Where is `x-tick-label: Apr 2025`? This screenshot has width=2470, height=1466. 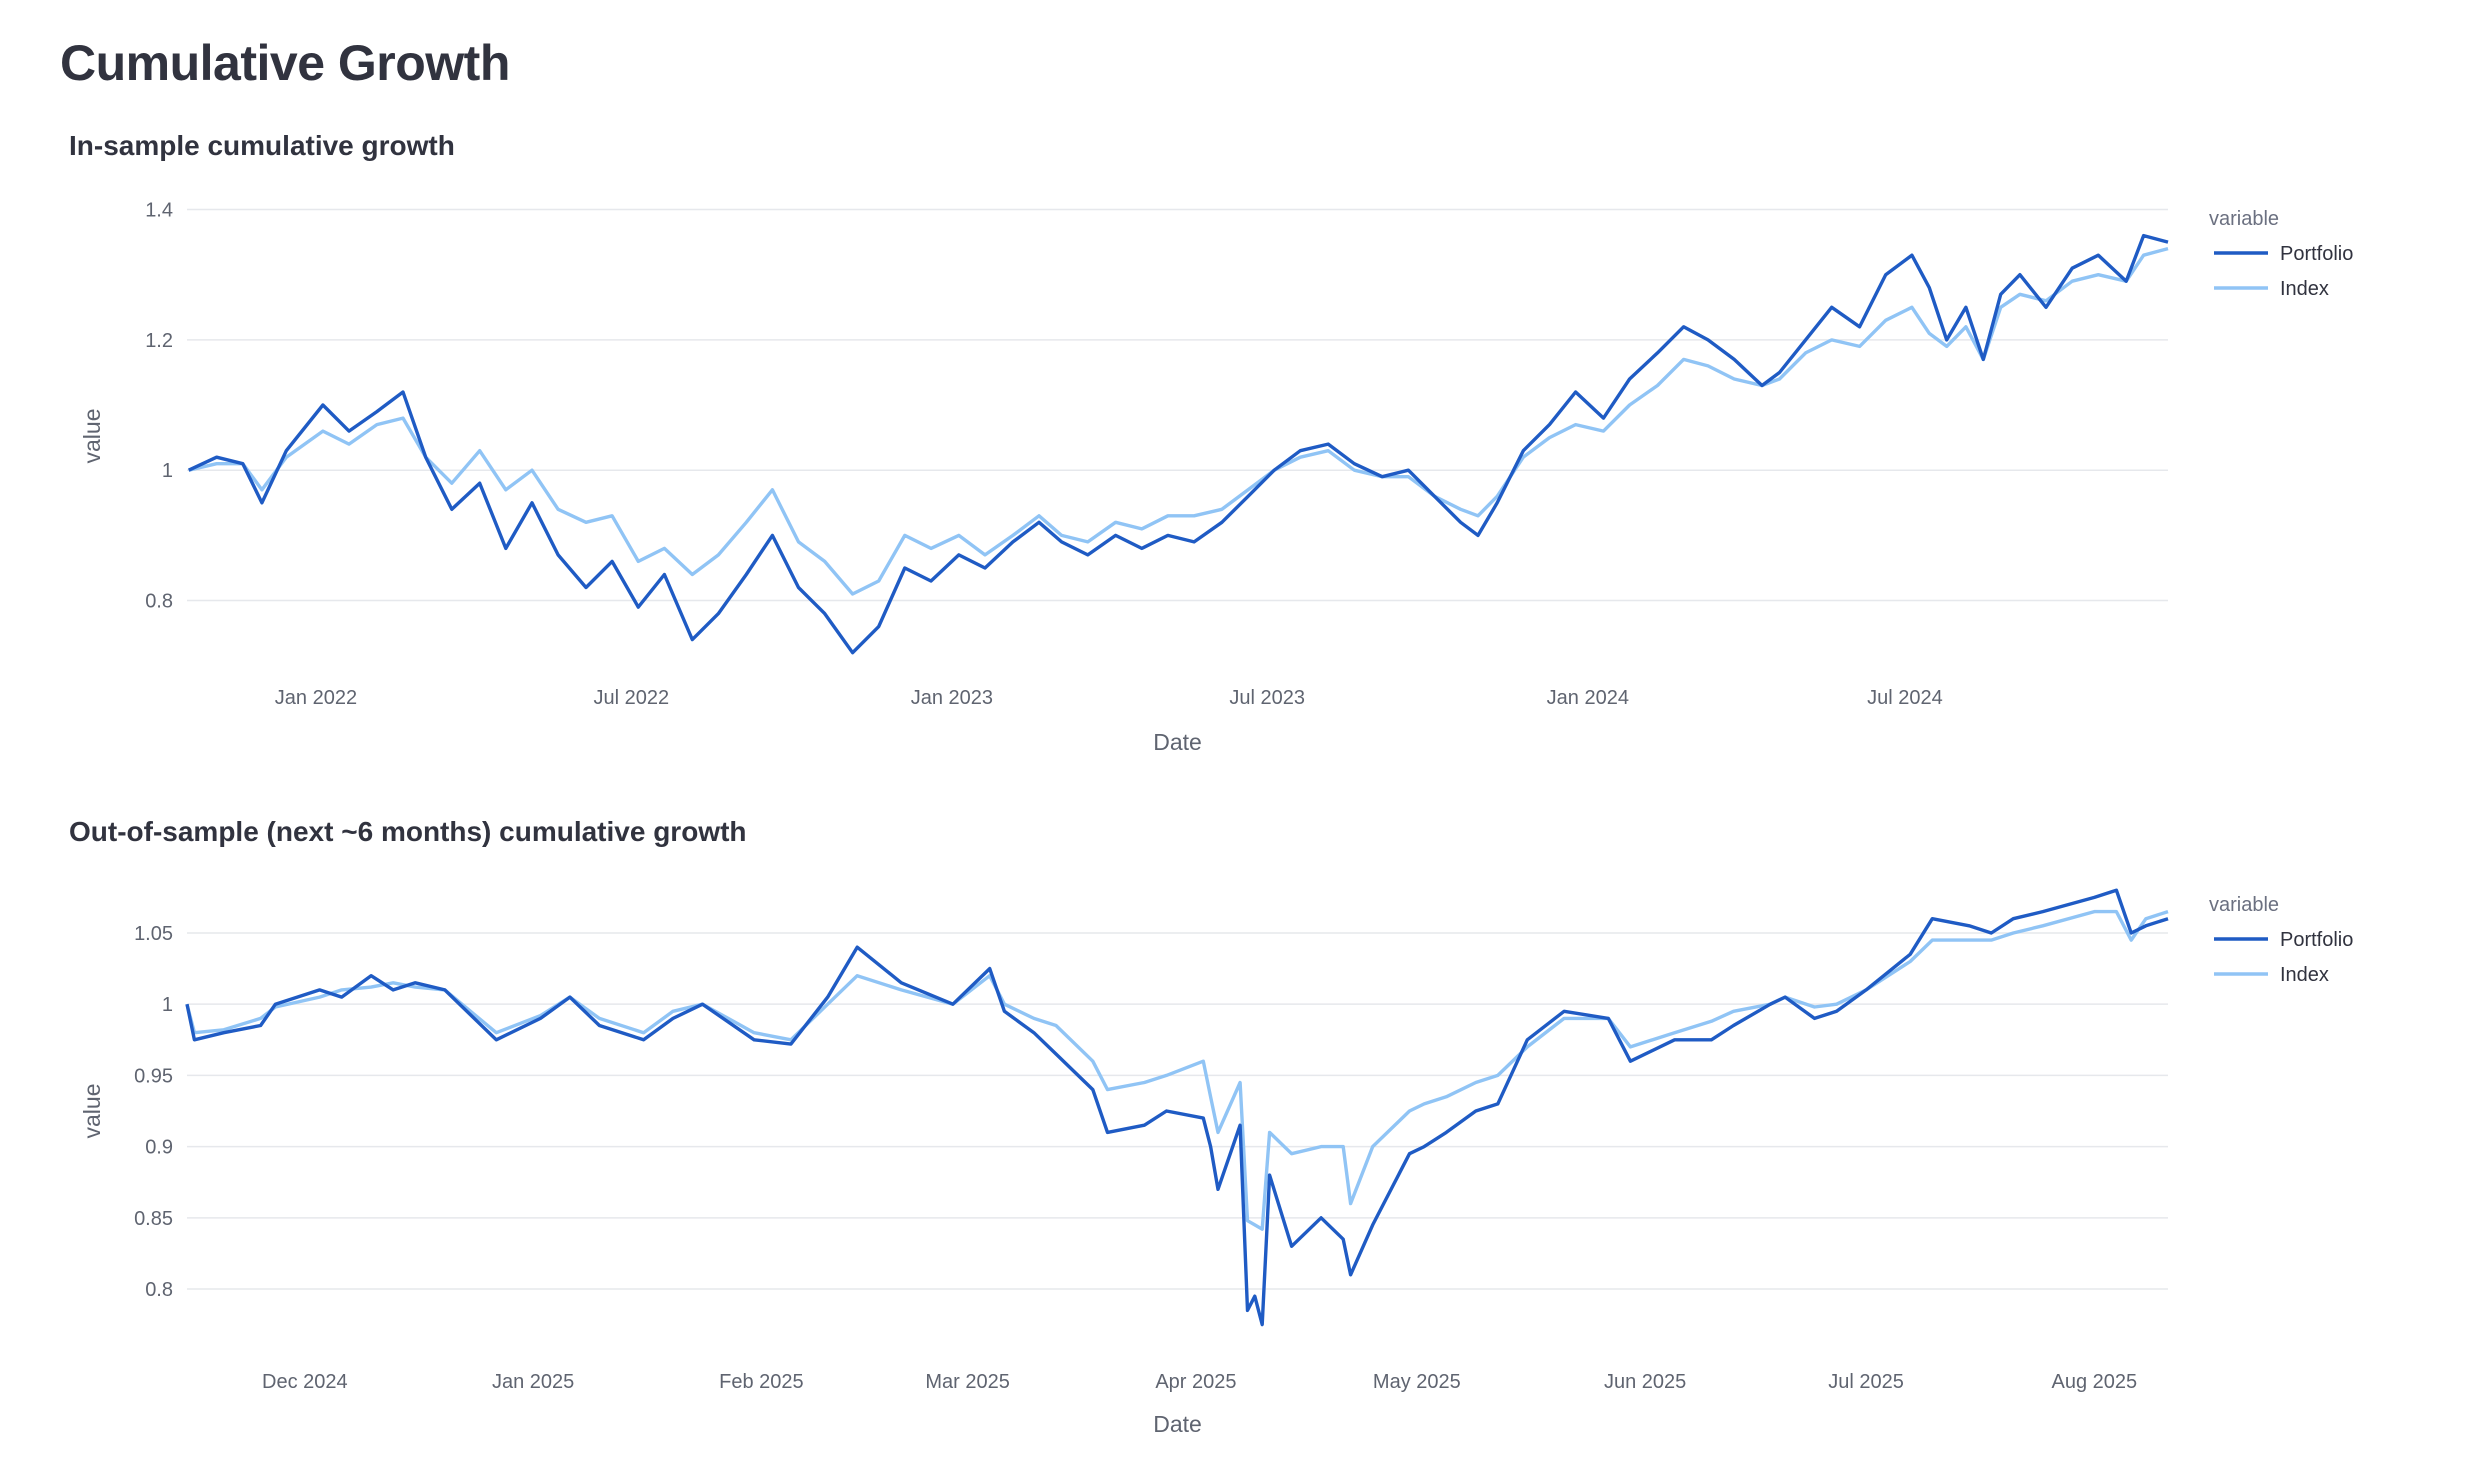 x-tick-label: Apr 2025 is located at coordinates (1195, 1382).